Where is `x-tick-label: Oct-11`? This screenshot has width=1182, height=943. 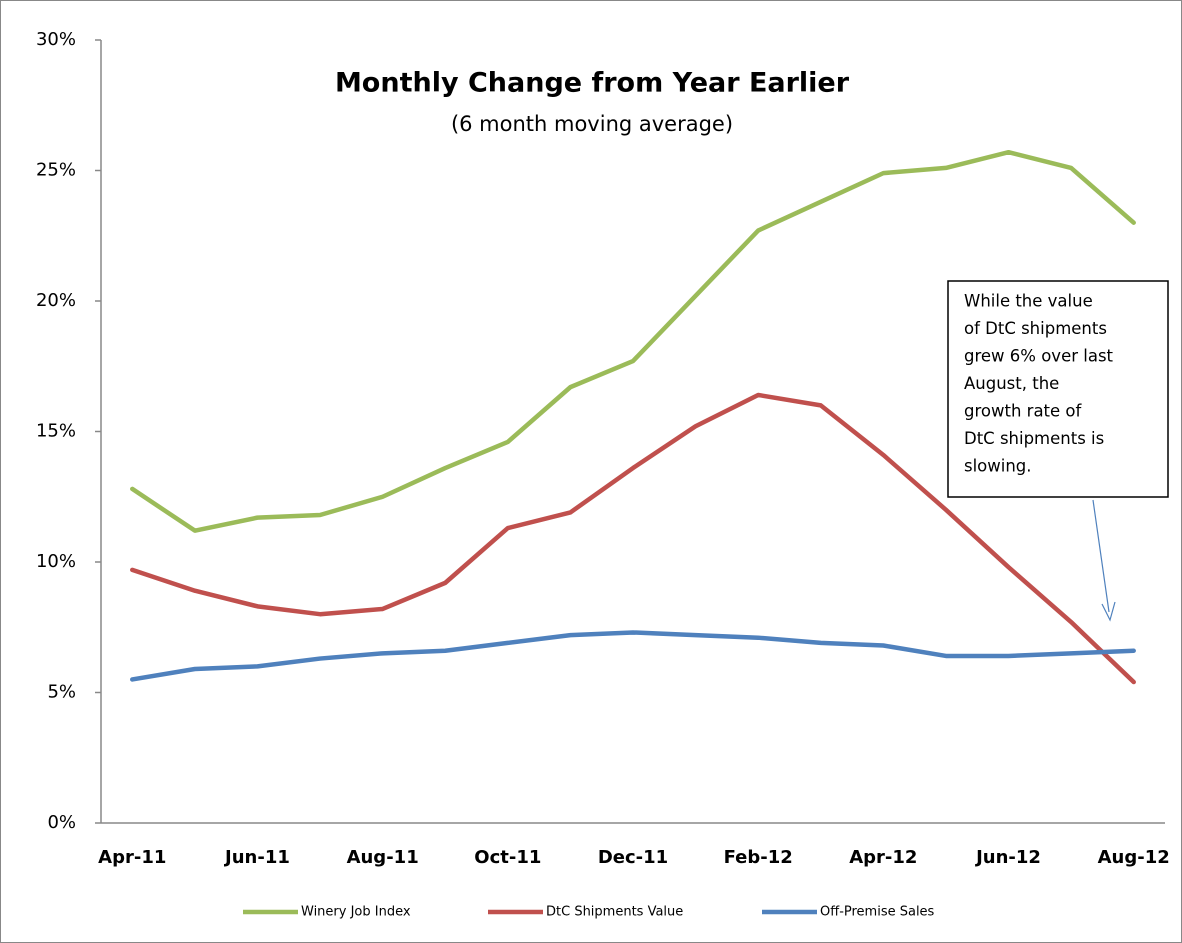 x-tick-label: Oct-11 is located at coordinates (507, 857).